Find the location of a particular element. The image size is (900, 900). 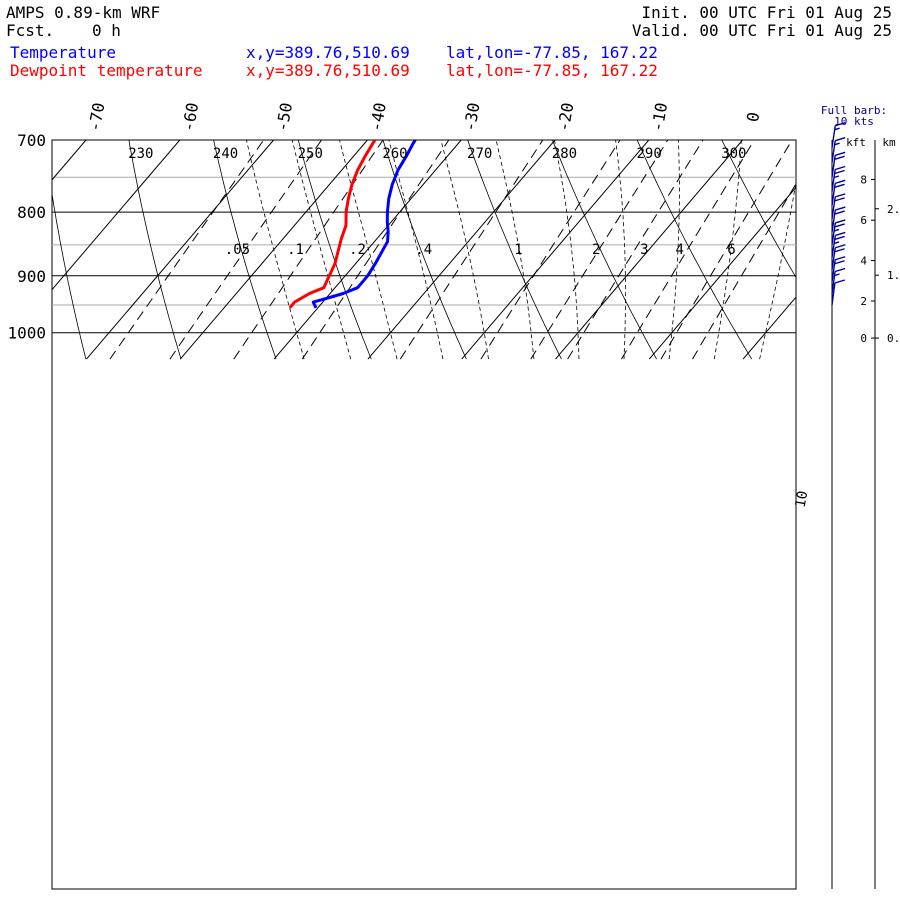

isotherm-label: -70 is located at coordinates (97, 117).